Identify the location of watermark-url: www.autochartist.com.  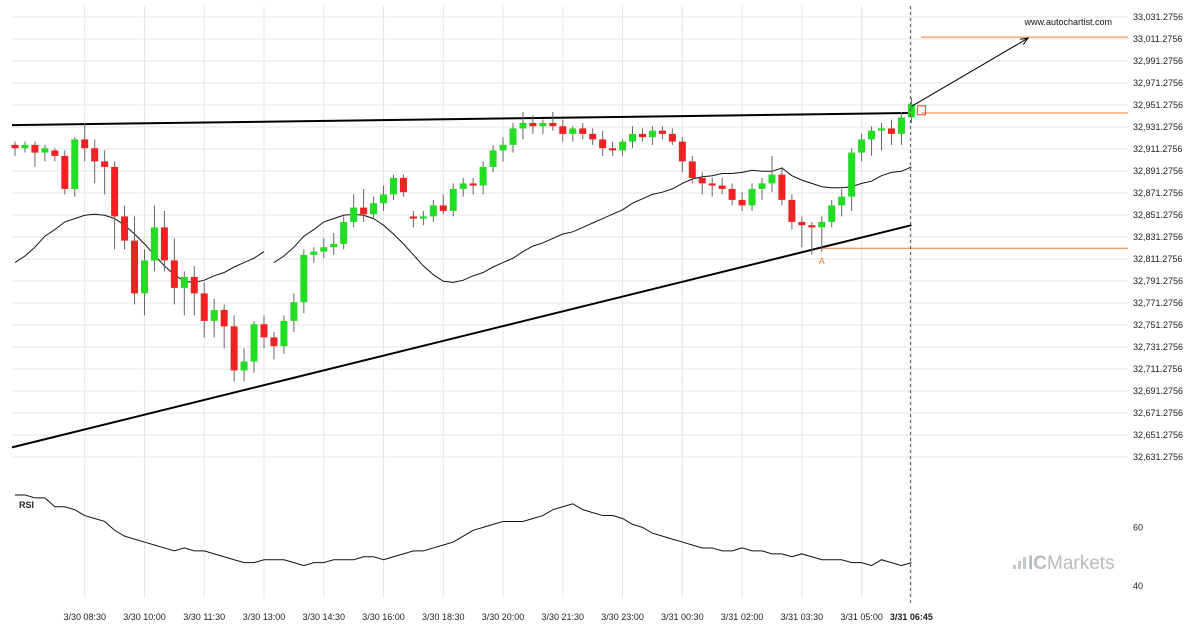
(1067, 22).